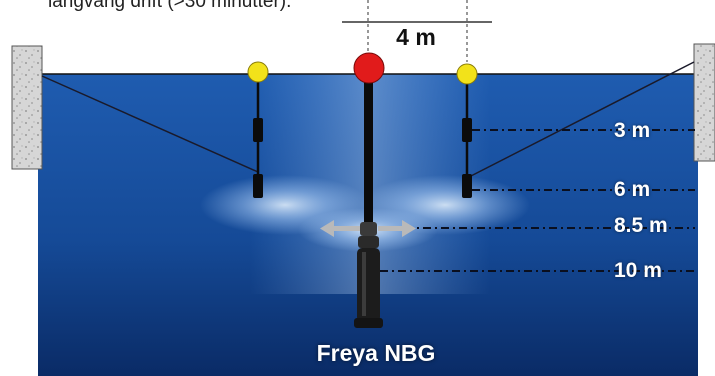 The width and height of the screenshot is (715, 376). Describe the element at coordinates (467, 74) in the screenshot. I see `side-buoy-right` at that location.